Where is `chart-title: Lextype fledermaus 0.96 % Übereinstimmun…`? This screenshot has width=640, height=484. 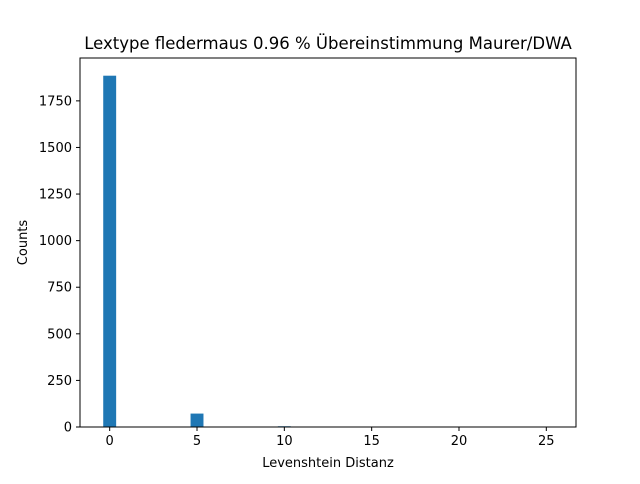 chart-title: Lextype fledermaus 0.96 % Übereinstimmun… is located at coordinates (328, 43).